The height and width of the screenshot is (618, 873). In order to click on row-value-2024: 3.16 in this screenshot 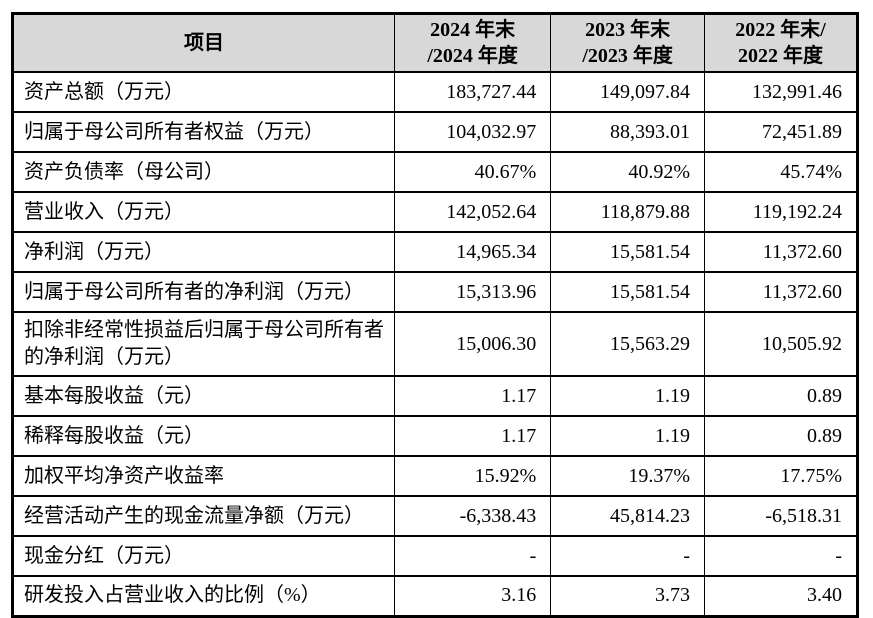, I will do `click(472, 596)`.